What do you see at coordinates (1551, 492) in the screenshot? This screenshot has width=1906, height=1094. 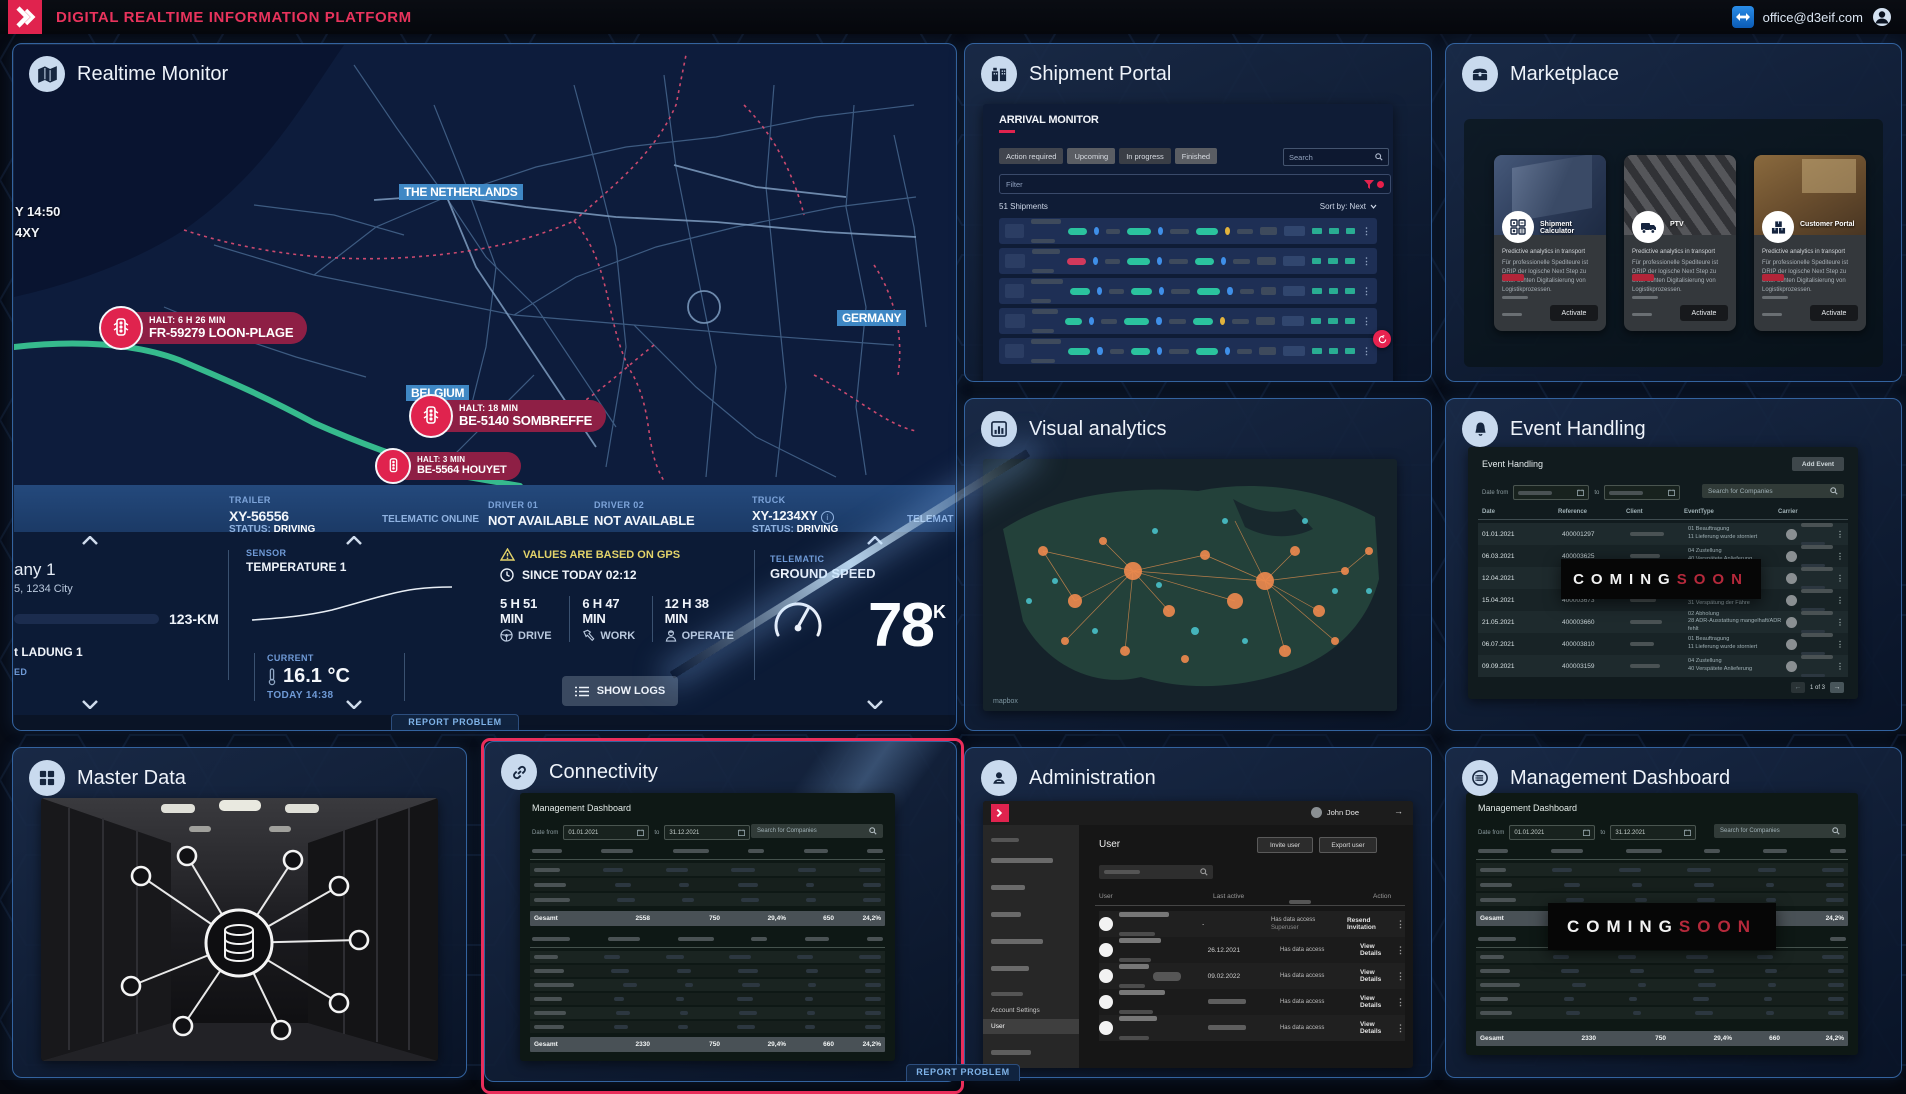 I see `date-from-input` at bounding box center [1551, 492].